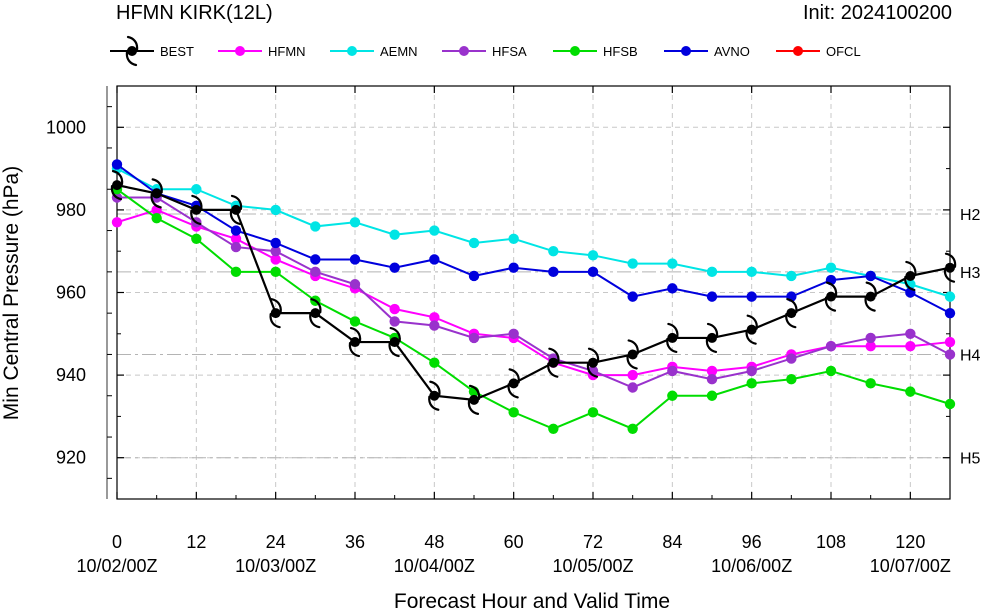 The width and height of the screenshot is (984, 609). Describe the element at coordinates (970, 459) in the screenshot. I see `category-label: H5` at that location.